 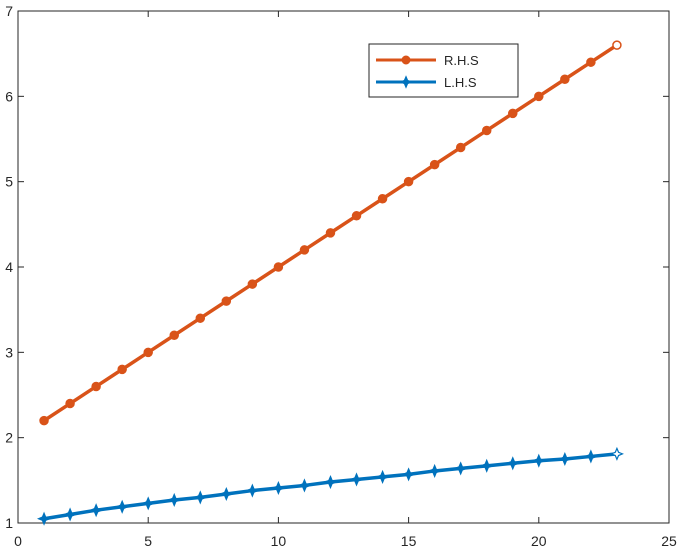 I want to click on y-tick-label: 6, so click(x=9, y=96).